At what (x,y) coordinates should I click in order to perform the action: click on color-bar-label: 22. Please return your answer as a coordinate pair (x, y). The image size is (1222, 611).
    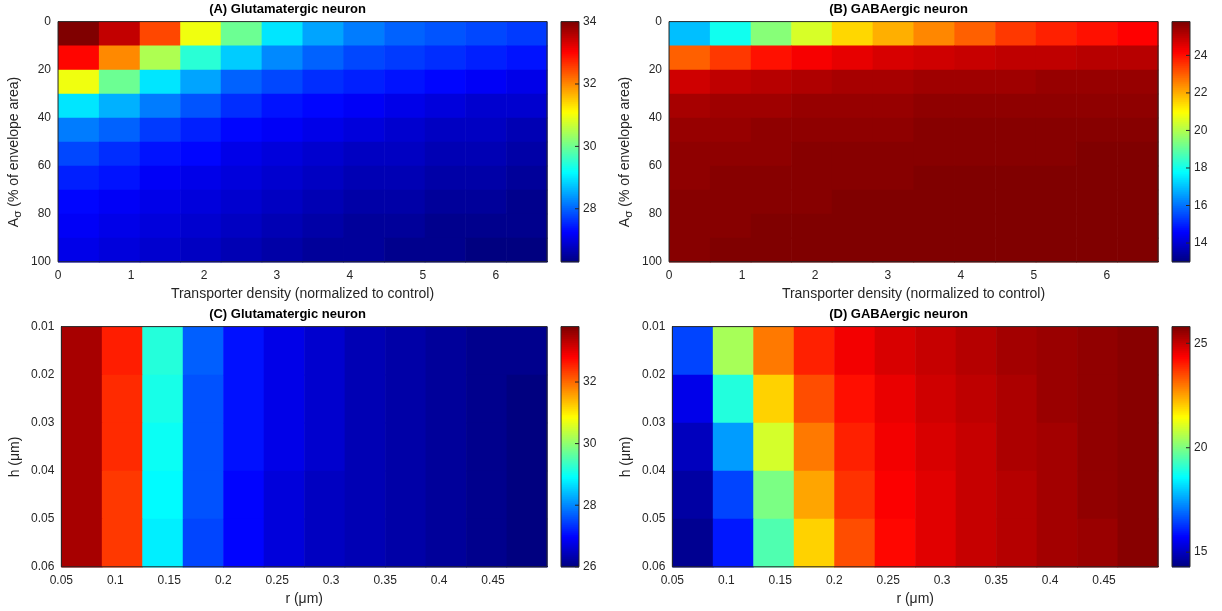
    Looking at the image, I should click on (1201, 92).